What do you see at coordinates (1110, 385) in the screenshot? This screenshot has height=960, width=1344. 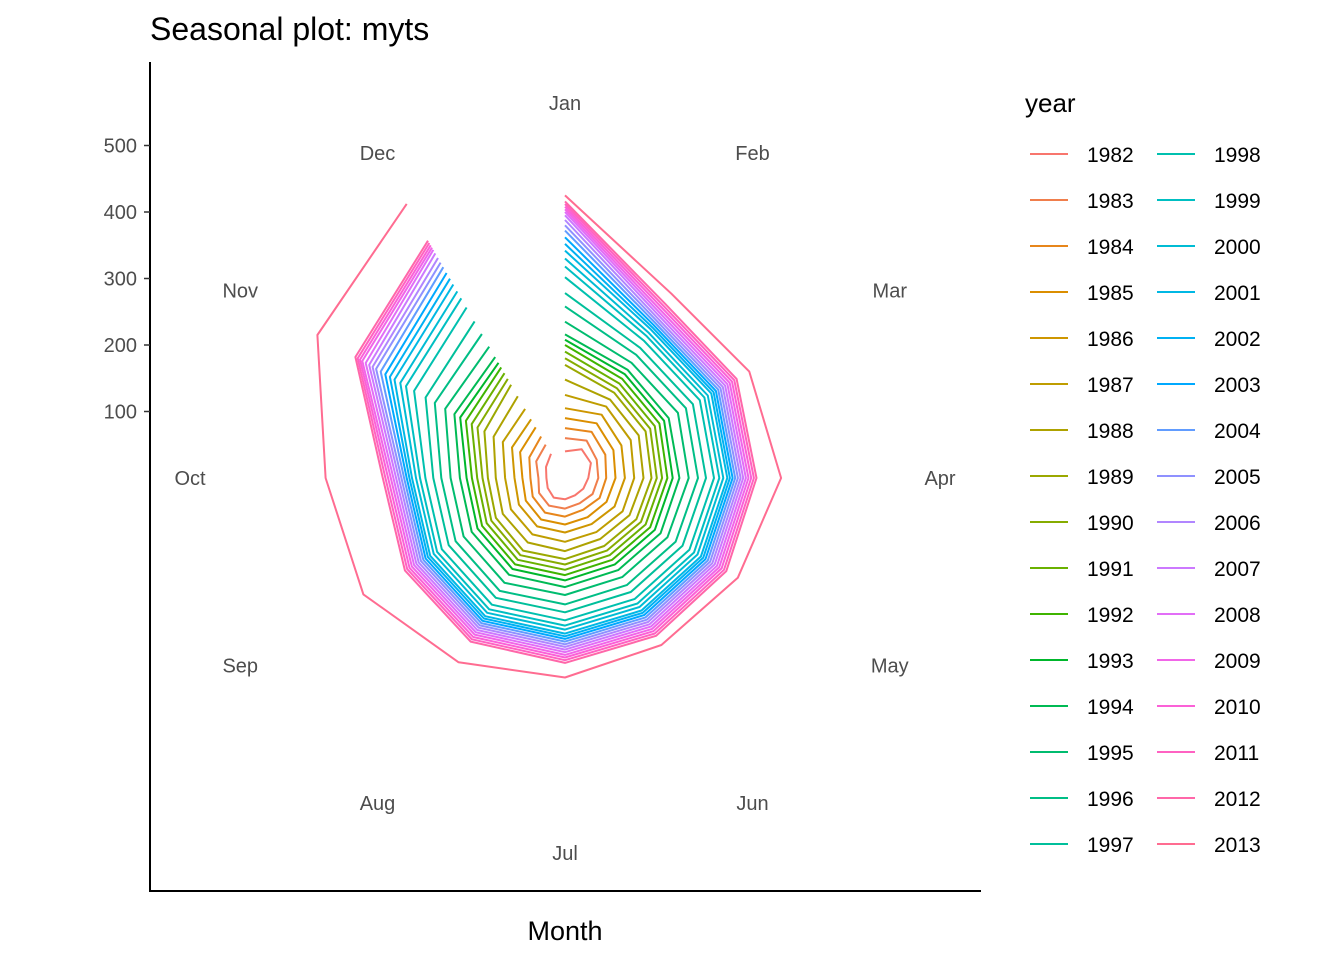 I see `legend-label-1987: 1987` at bounding box center [1110, 385].